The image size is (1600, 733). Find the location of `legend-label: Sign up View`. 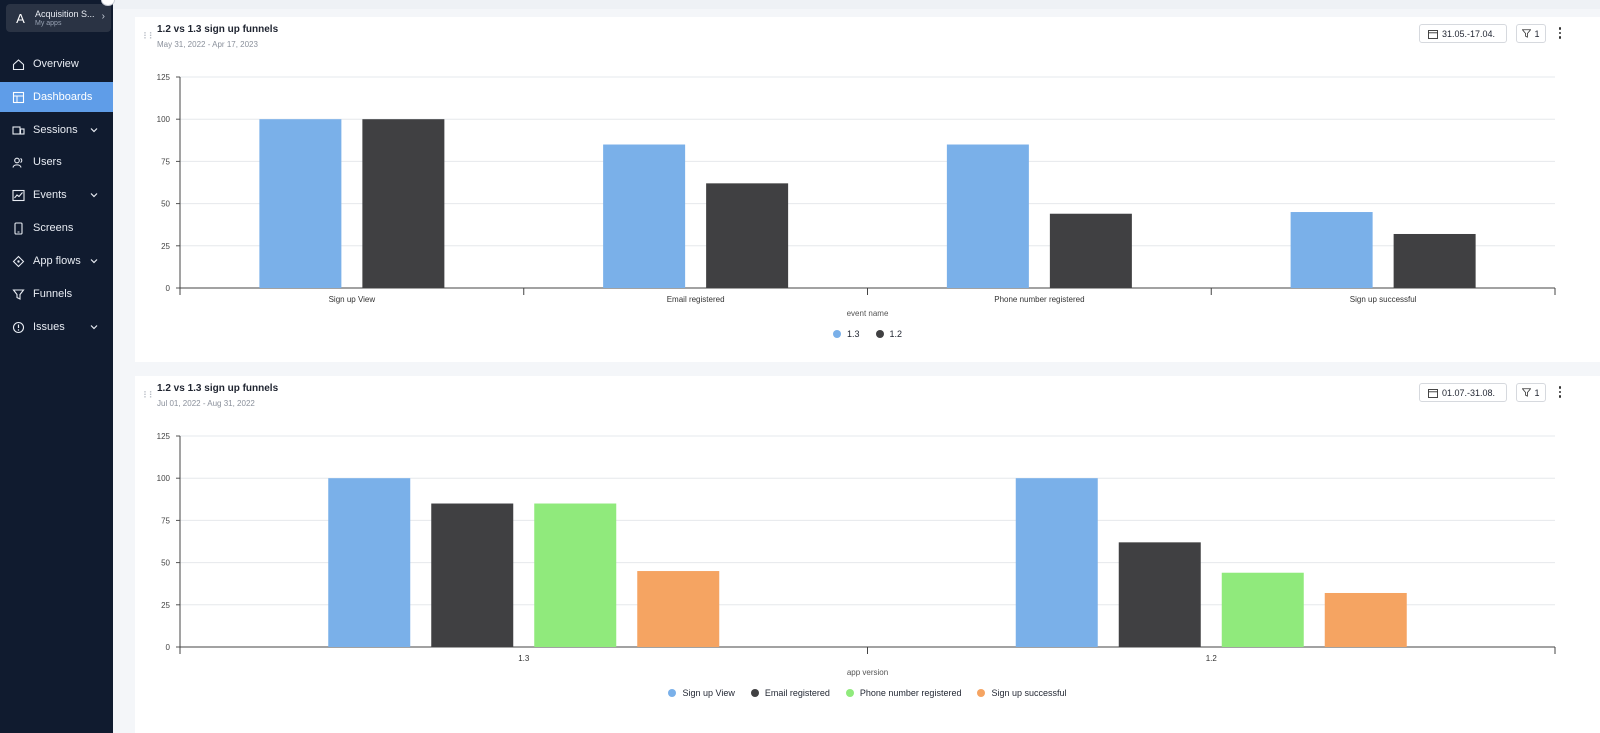

legend-label: Sign up View is located at coordinates (708, 693).